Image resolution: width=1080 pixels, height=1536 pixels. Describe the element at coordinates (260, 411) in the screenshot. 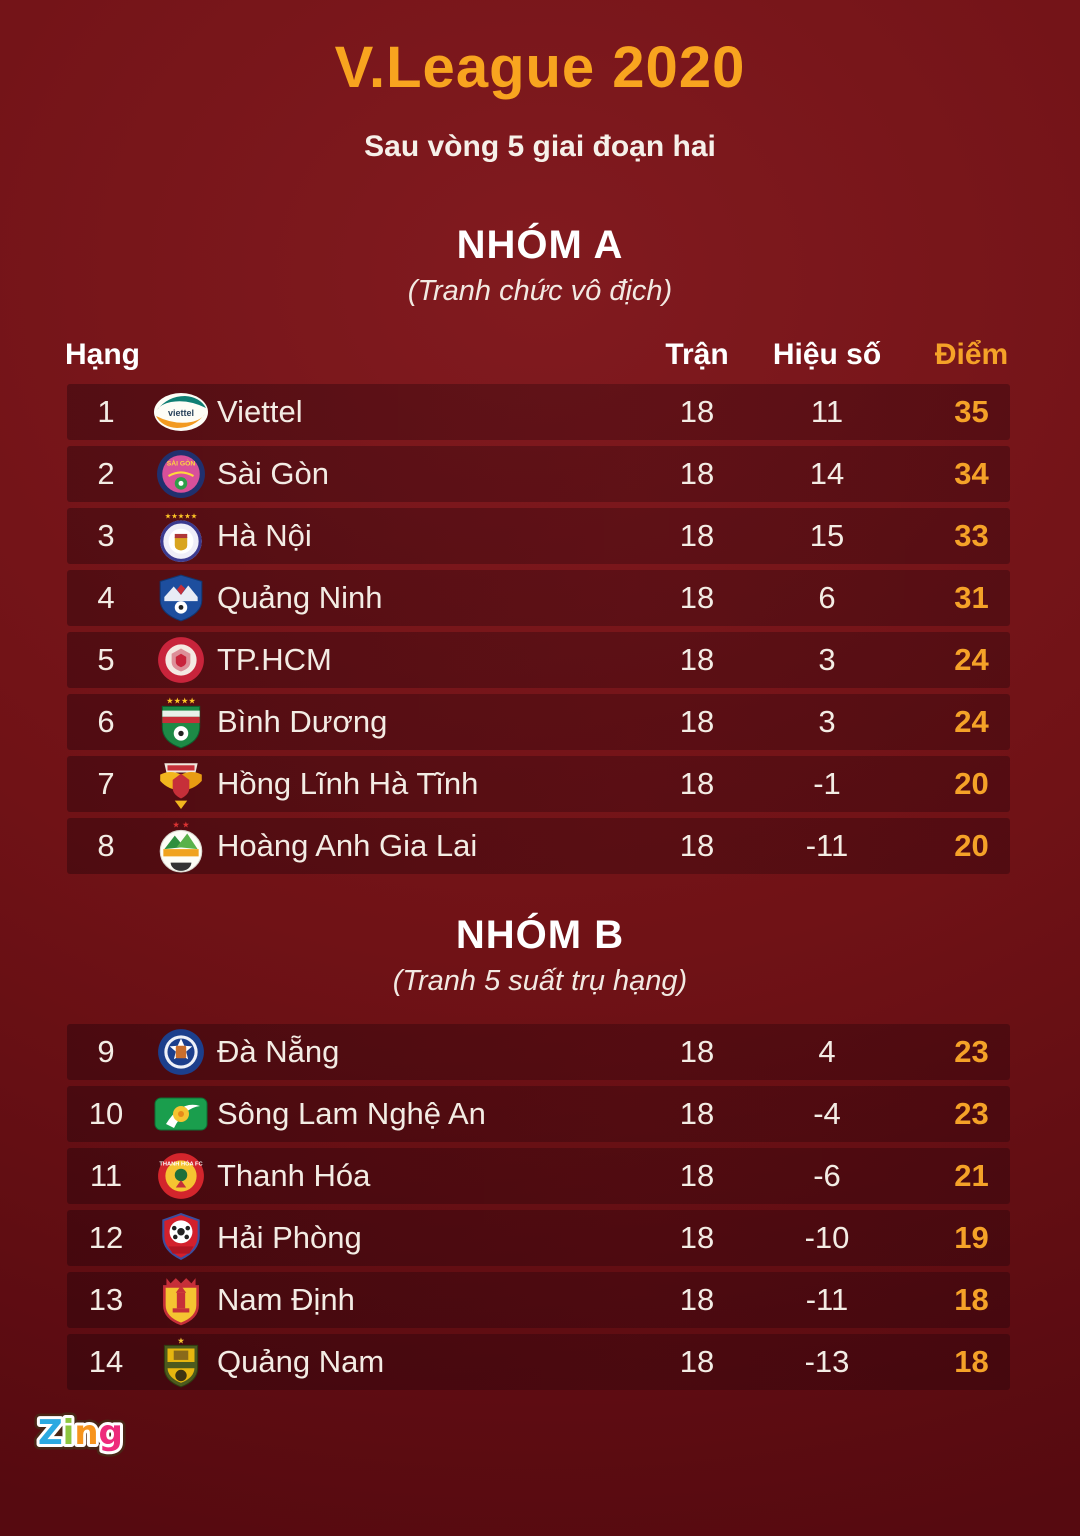

I see `team-name: Viettel` at that location.